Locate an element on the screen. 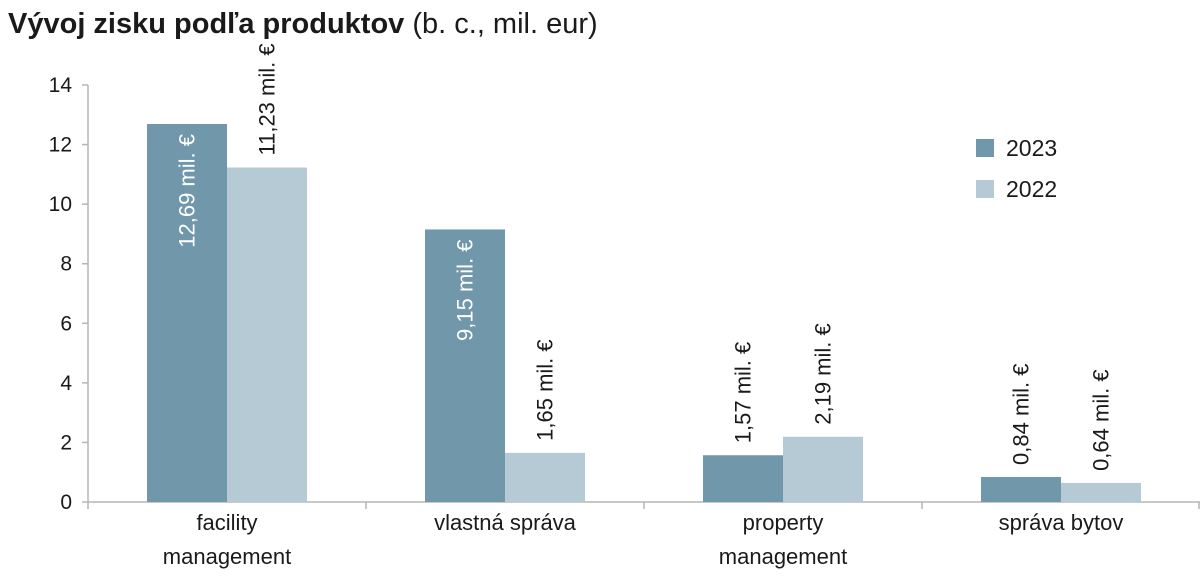 The height and width of the screenshot is (581, 1200). data-label: 2,19 mil. € is located at coordinates (823, 374).